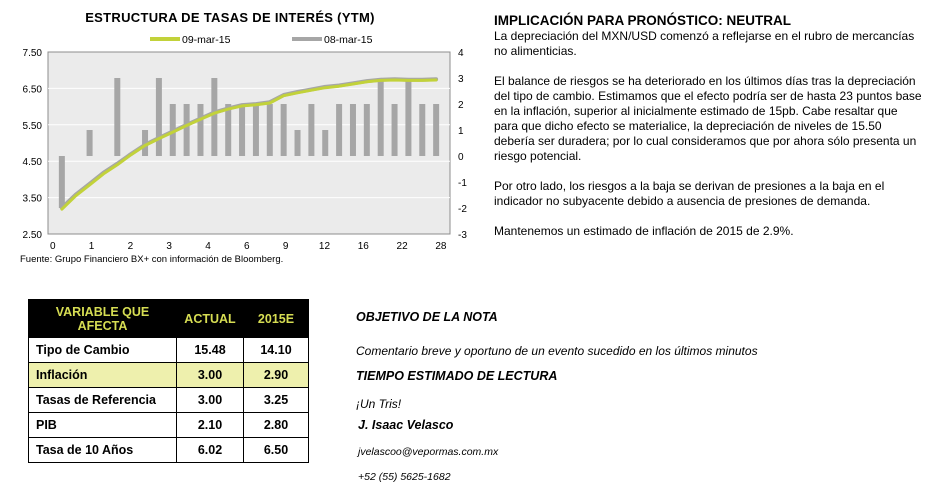  Describe the element at coordinates (210, 318) in the screenshot. I see `header-actual: ACTUAL` at that location.